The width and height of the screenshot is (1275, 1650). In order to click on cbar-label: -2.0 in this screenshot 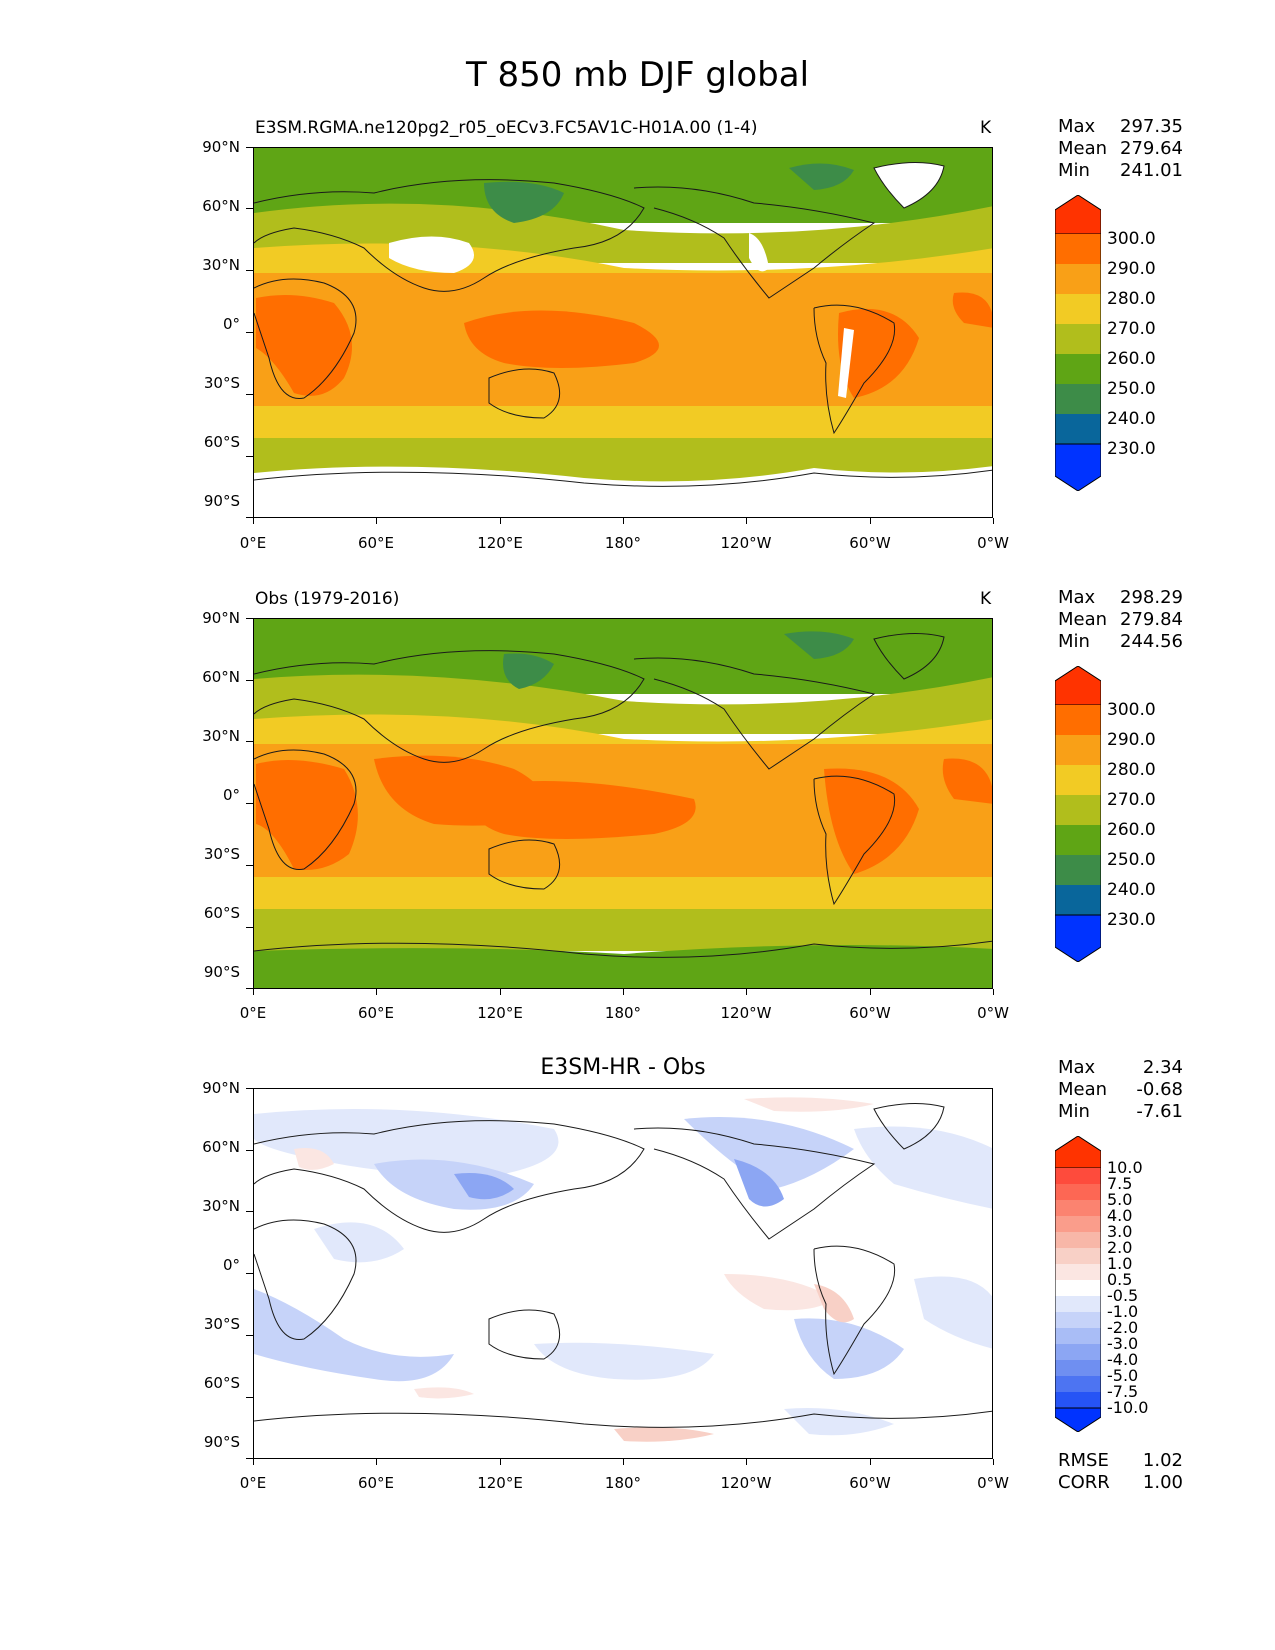, I will do `click(1123, 1327)`.